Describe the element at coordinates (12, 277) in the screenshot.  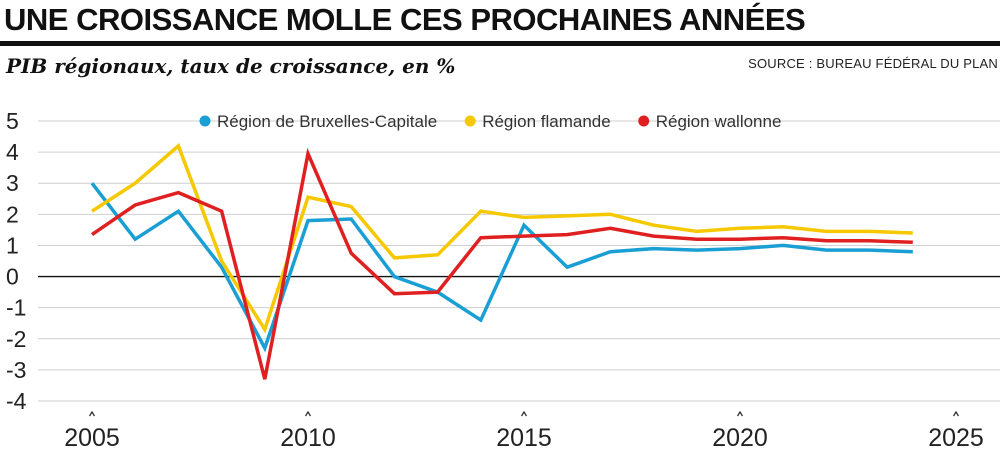
I see `y-tick-label: 0` at that location.